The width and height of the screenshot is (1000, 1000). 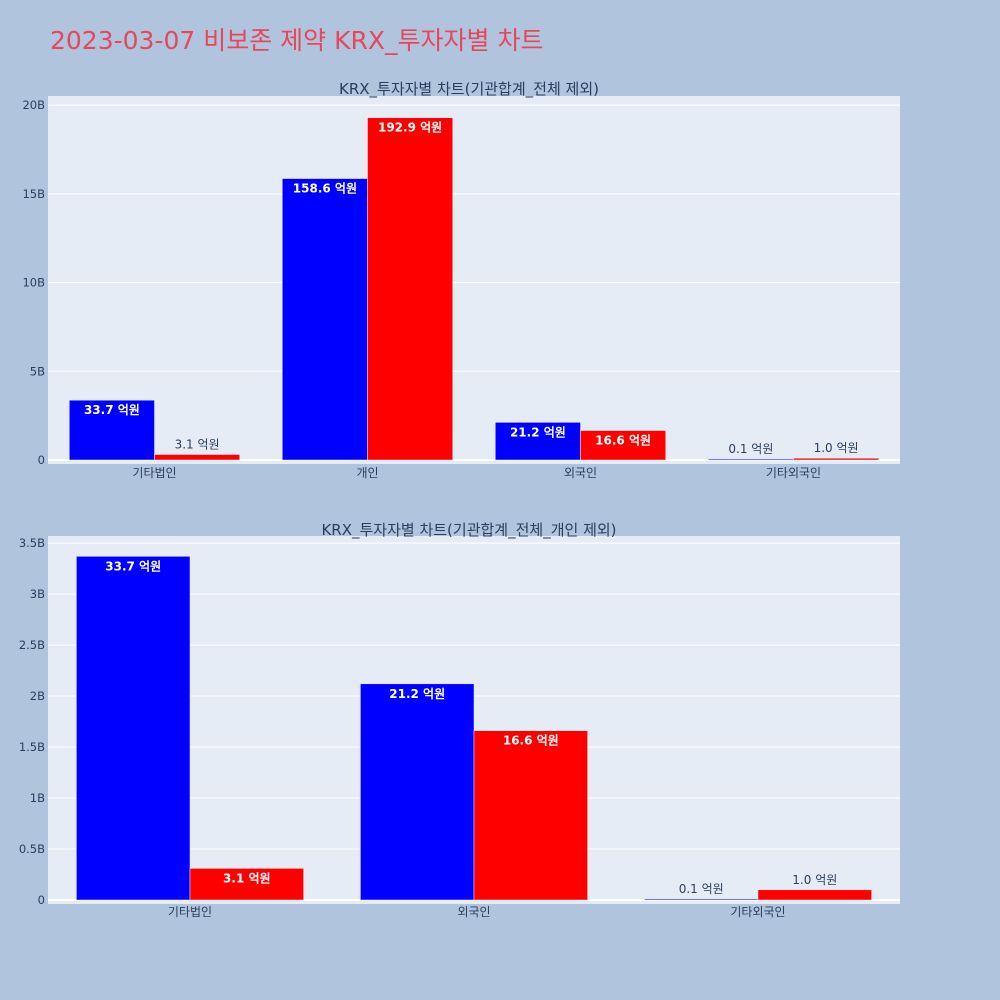 What do you see at coordinates (468, 530) in the screenshot?
I see `chart-title: KRX_투자자별 차트(기관합계_전체_개인 제외)` at bounding box center [468, 530].